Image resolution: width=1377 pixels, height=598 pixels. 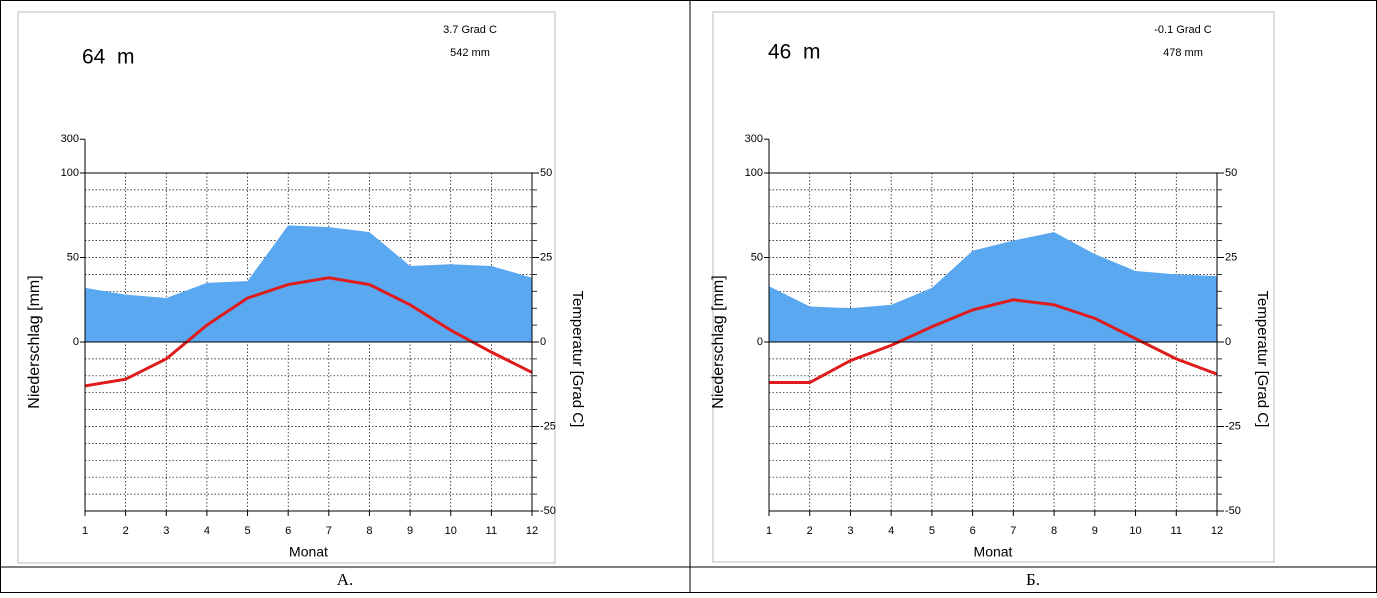 What do you see at coordinates (308, 332) in the screenshot?
I see `temperature-line` at bounding box center [308, 332].